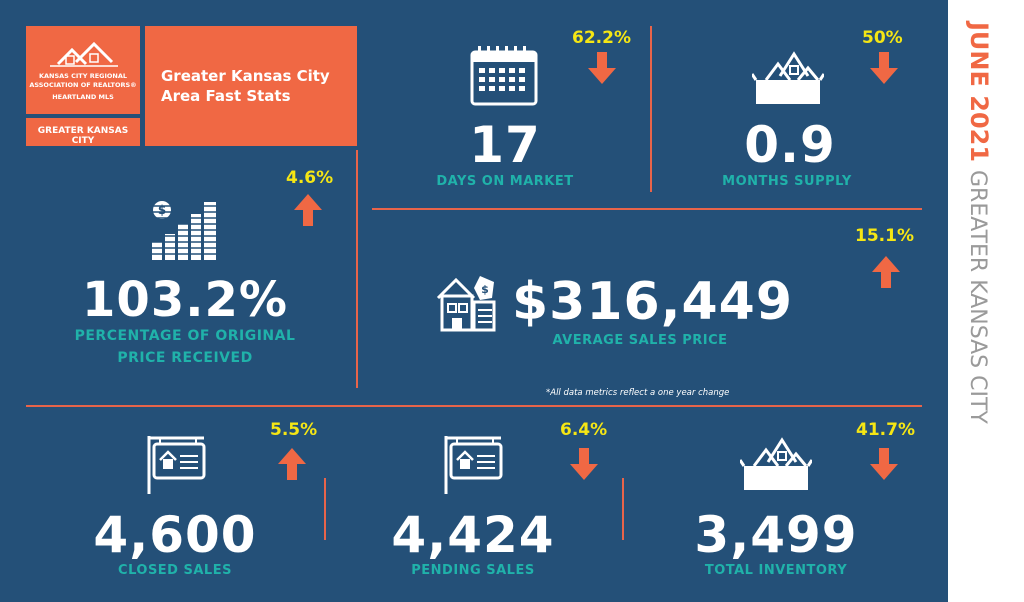 This screenshot has height=602, width=1024. Describe the element at coordinates (601, 38) in the screenshot. I see `days-on-market-change: 62.2%` at that location.